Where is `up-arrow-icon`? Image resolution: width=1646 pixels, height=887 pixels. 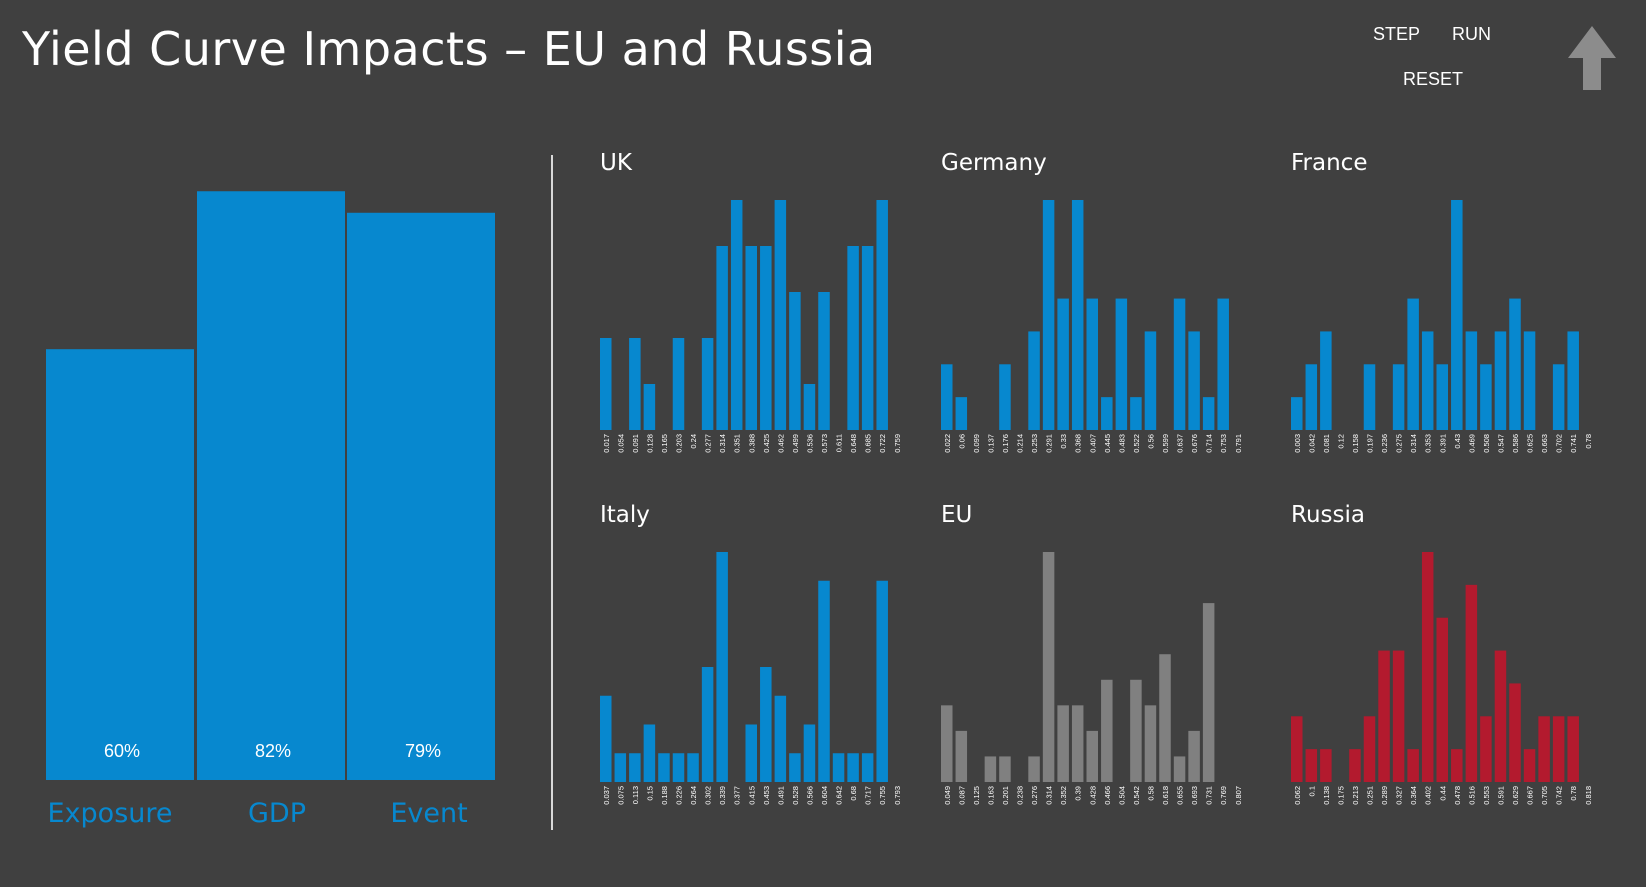
up-arrow-icon is located at coordinates (1592, 59).